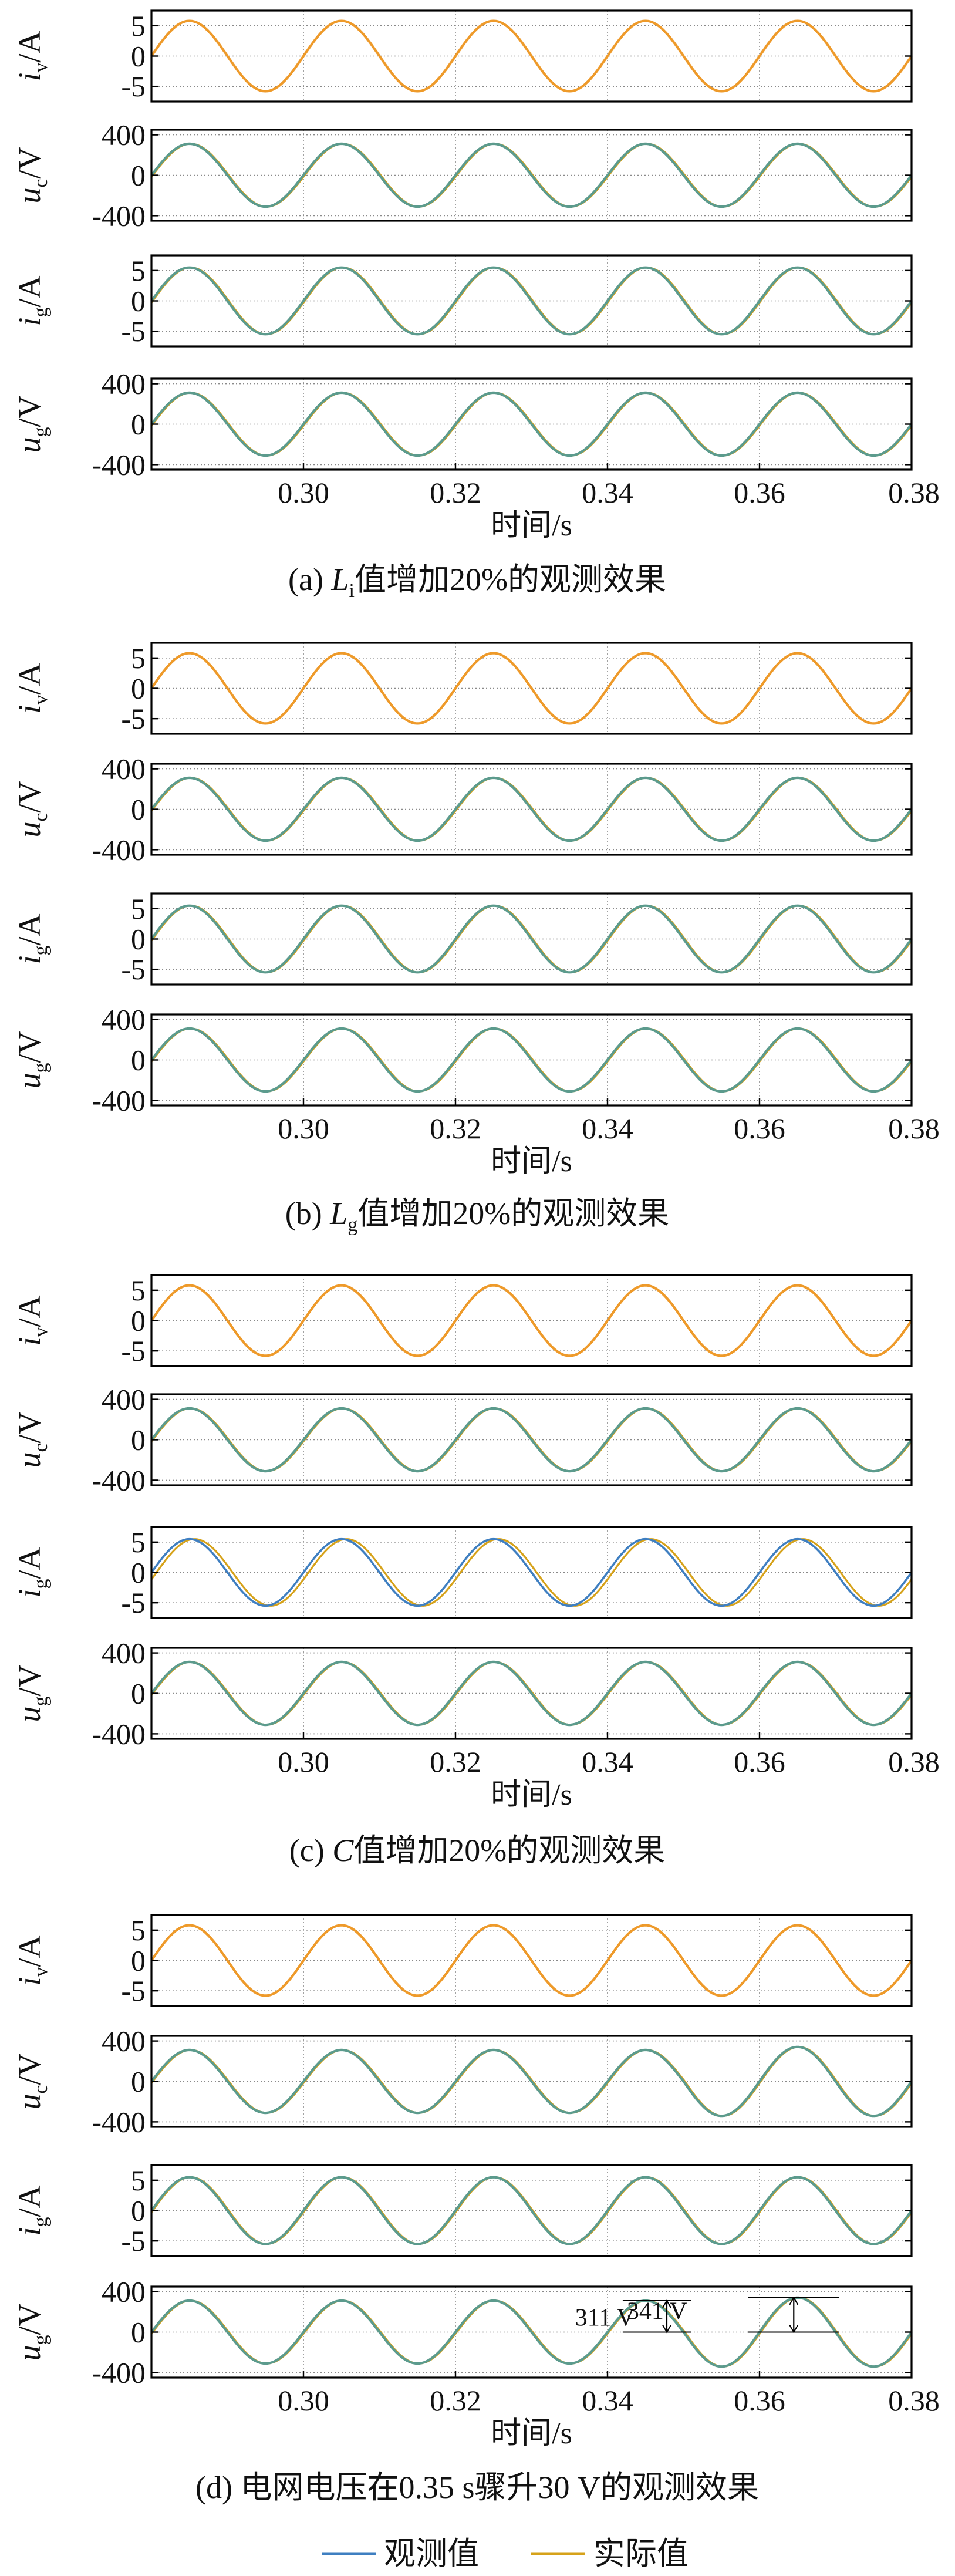  What do you see at coordinates (352, 591) in the screenshot?
I see `caption-part-sub: i` at bounding box center [352, 591].